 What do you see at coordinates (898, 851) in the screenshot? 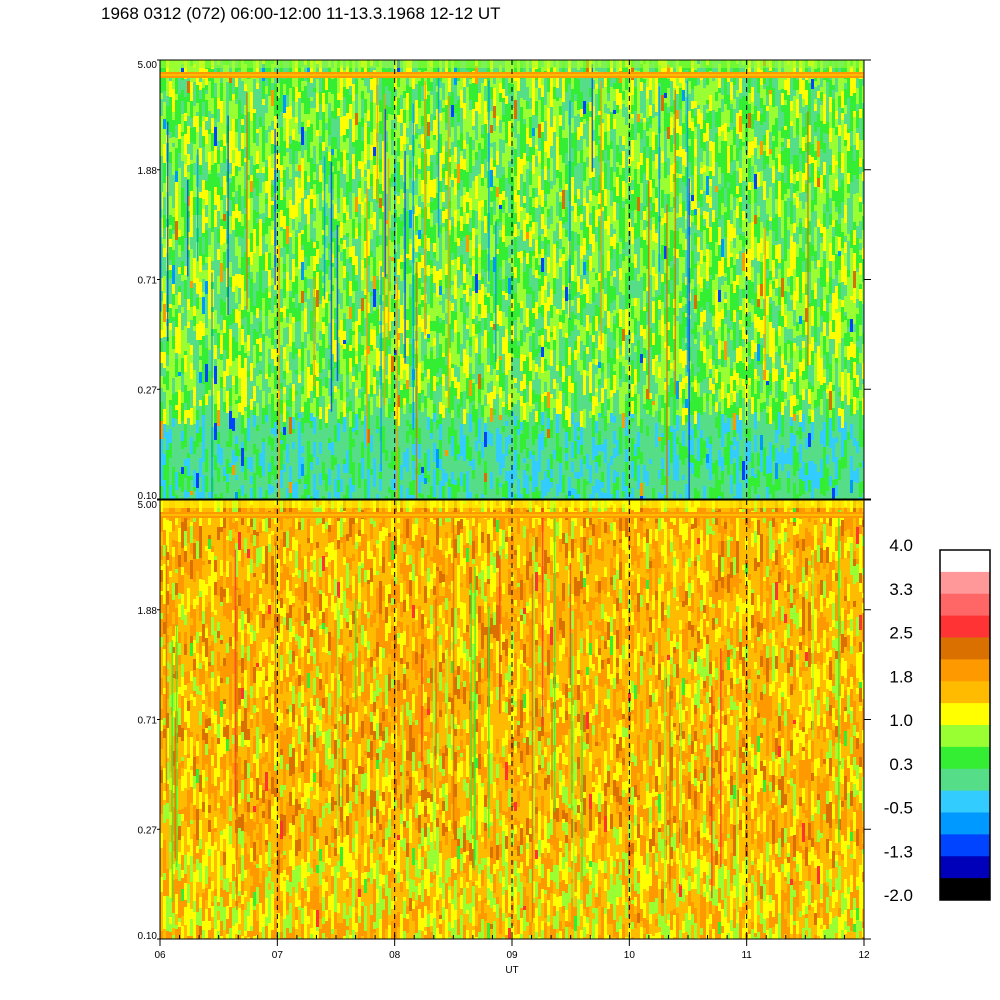
I see `colorbar-label: -1.3` at bounding box center [898, 851].